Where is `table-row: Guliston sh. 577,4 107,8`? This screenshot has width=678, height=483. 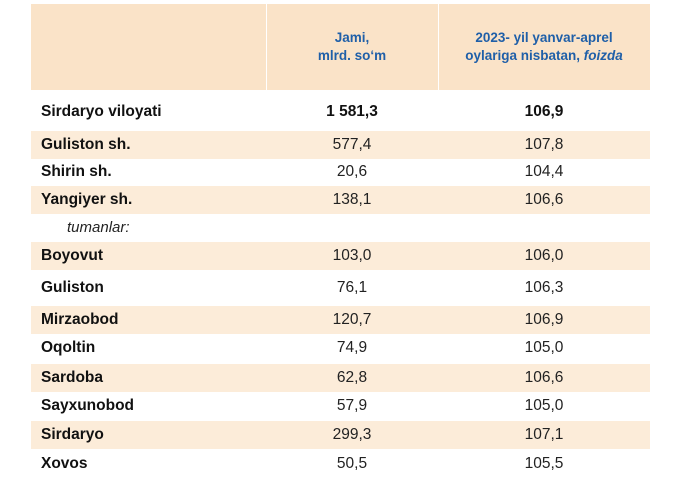
table-row: Guliston sh. 577,4 107,8 is located at coordinates (340, 145).